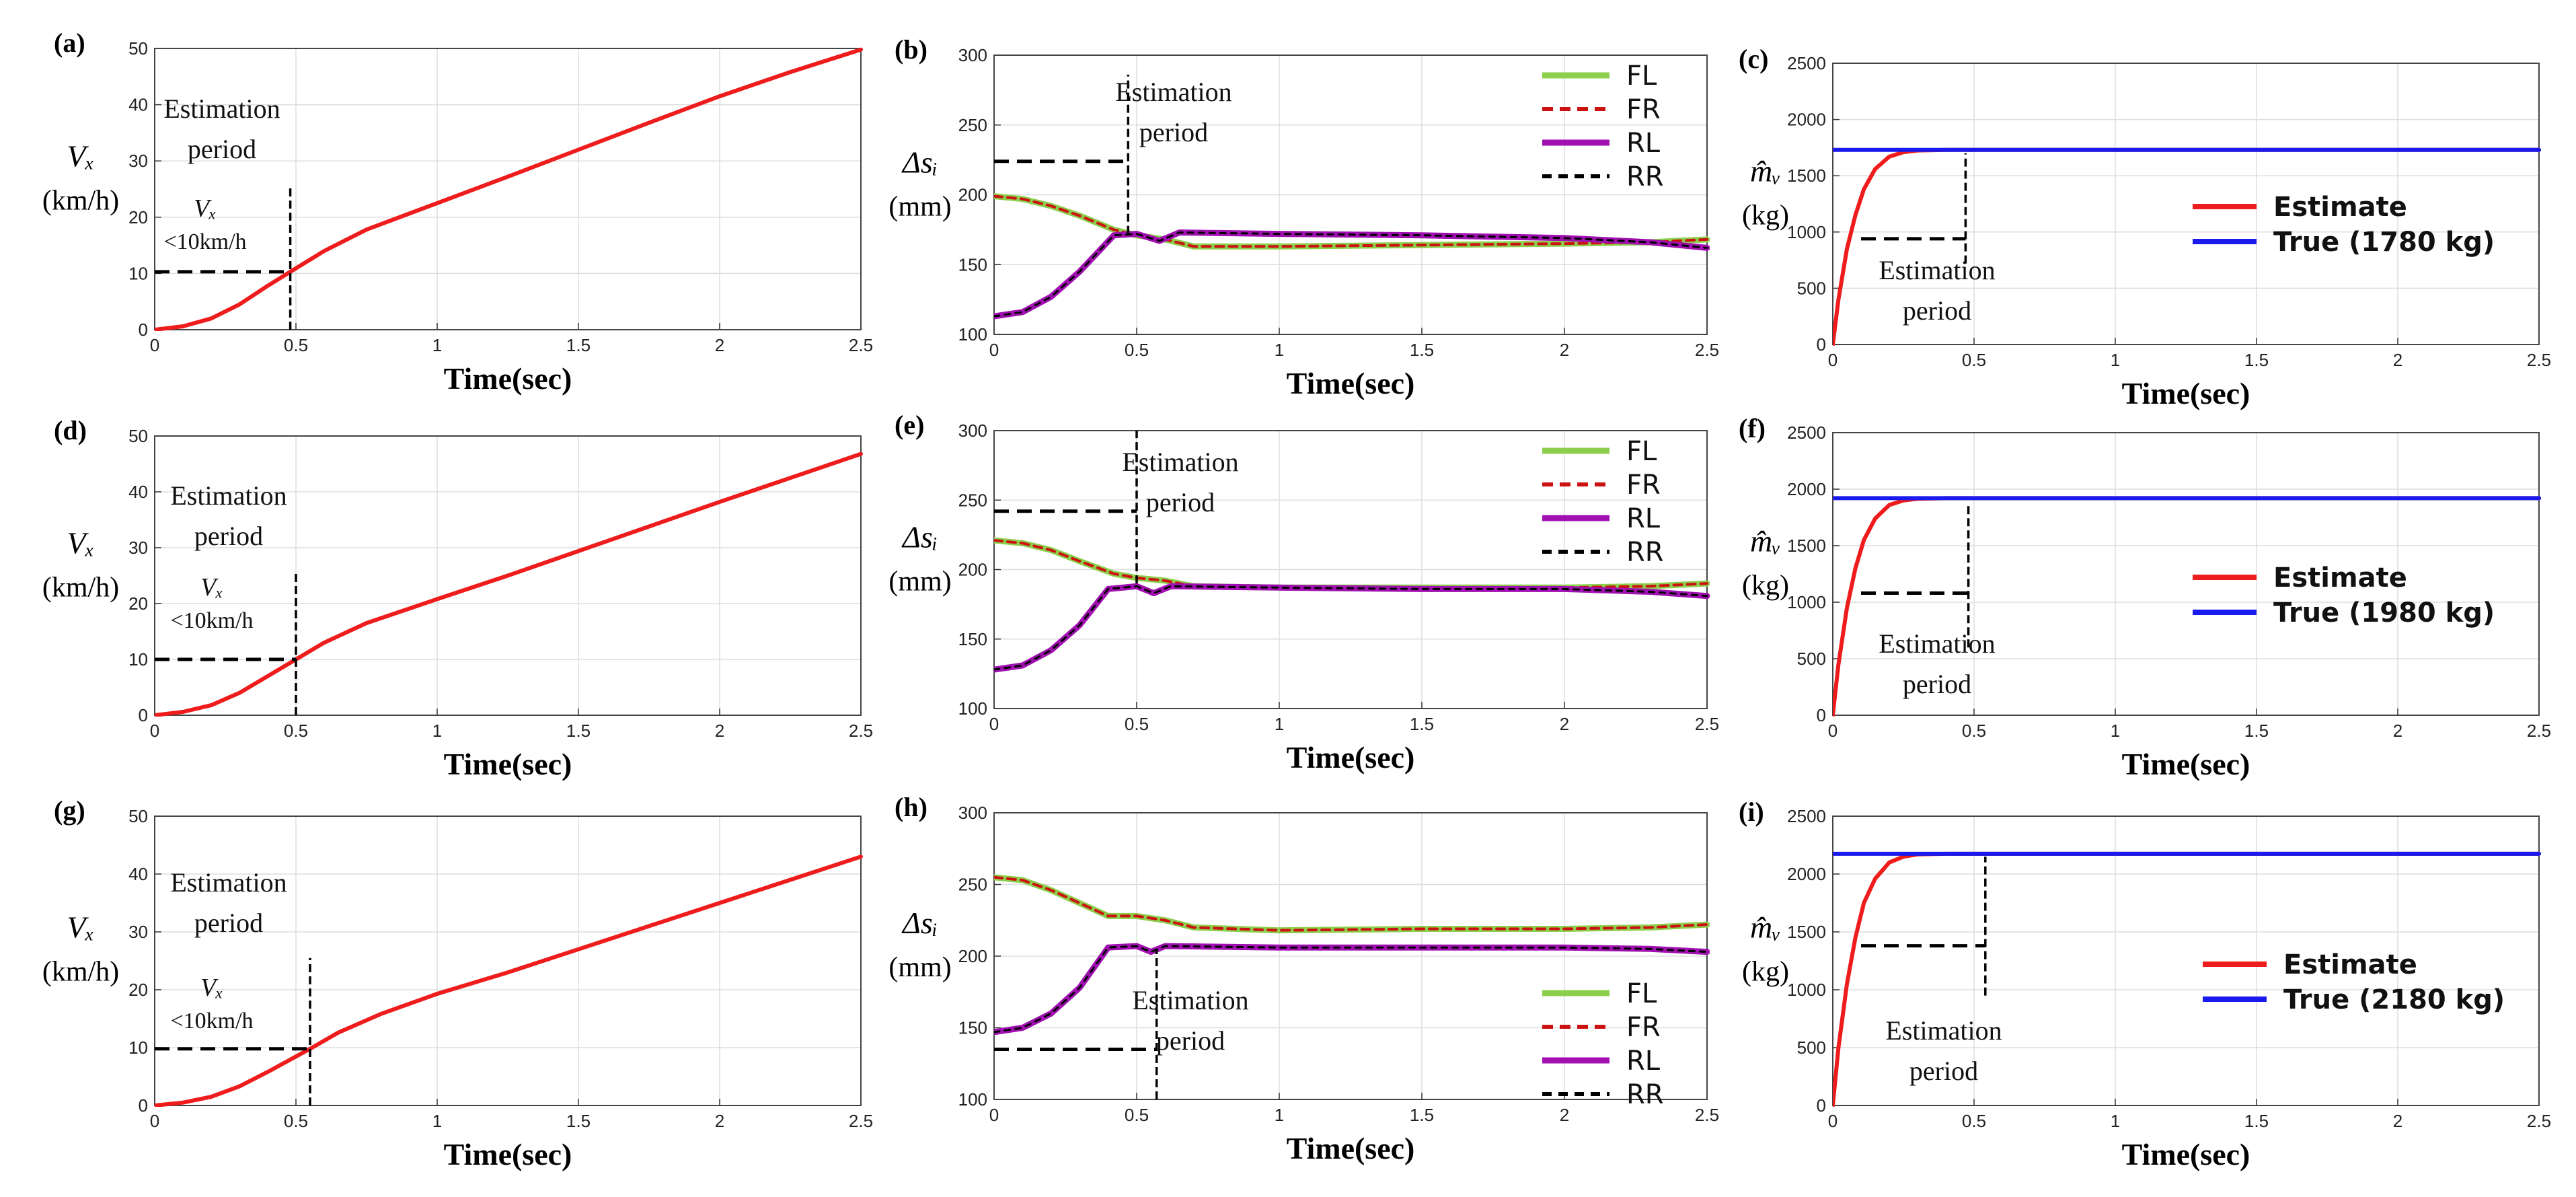 The width and height of the screenshot is (2576, 1197). Describe the element at coordinates (909, 425) in the screenshot. I see `panel-label: (e)` at that location.